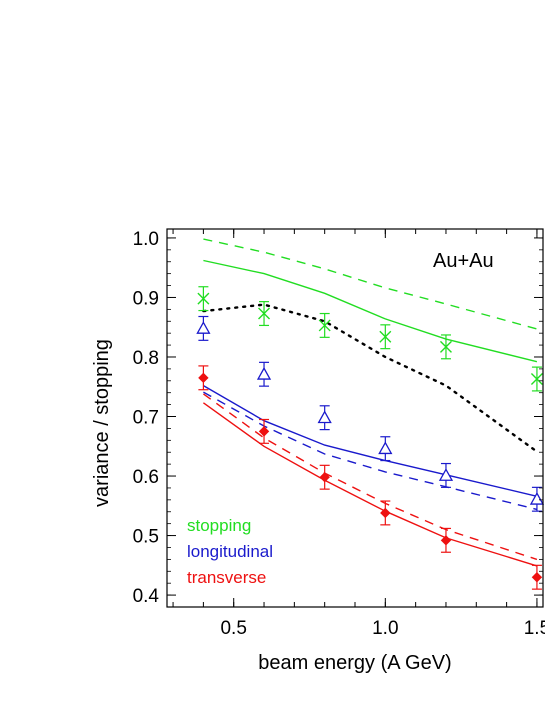 Image resolution: width=545 pixels, height=705 pixels. What do you see at coordinates (233, 628) in the screenshot?
I see `x-tick-label: 0.5` at bounding box center [233, 628].